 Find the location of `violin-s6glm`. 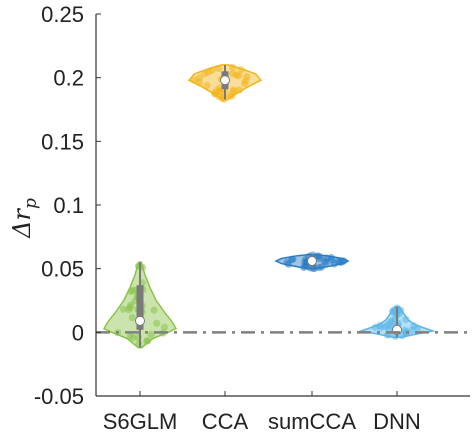

violin-s6glm is located at coordinates (140, 305).